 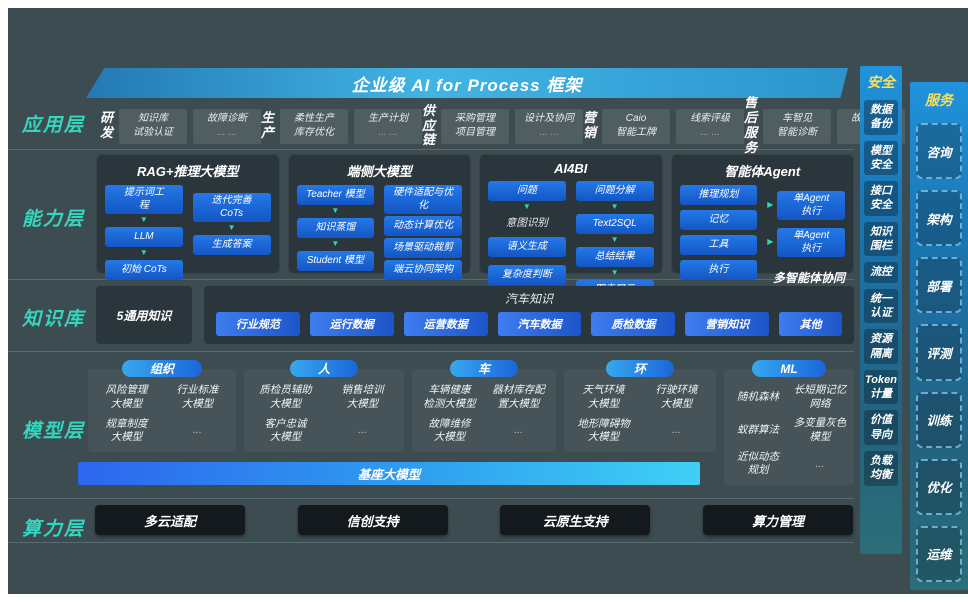 What do you see at coordinates (881, 428) in the screenshot?
I see `security-item: 价值 导向` at bounding box center [881, 428].